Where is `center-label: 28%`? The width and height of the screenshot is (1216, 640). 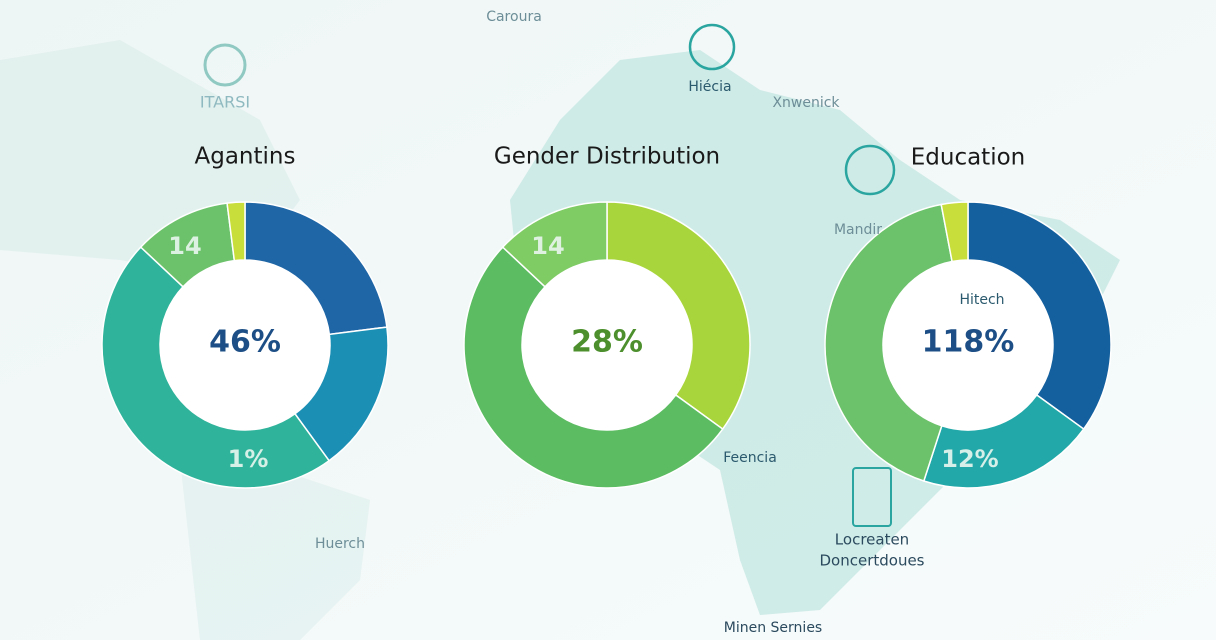 center-label: 28% is located at coordinates (607, 342).